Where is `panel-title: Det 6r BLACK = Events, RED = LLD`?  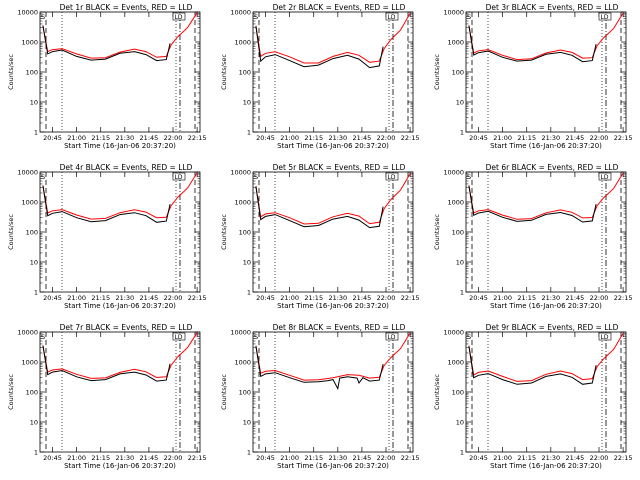 panel-title: Det 6r BLACK = Events, RED = LLD is located at coordinates (552, 167).